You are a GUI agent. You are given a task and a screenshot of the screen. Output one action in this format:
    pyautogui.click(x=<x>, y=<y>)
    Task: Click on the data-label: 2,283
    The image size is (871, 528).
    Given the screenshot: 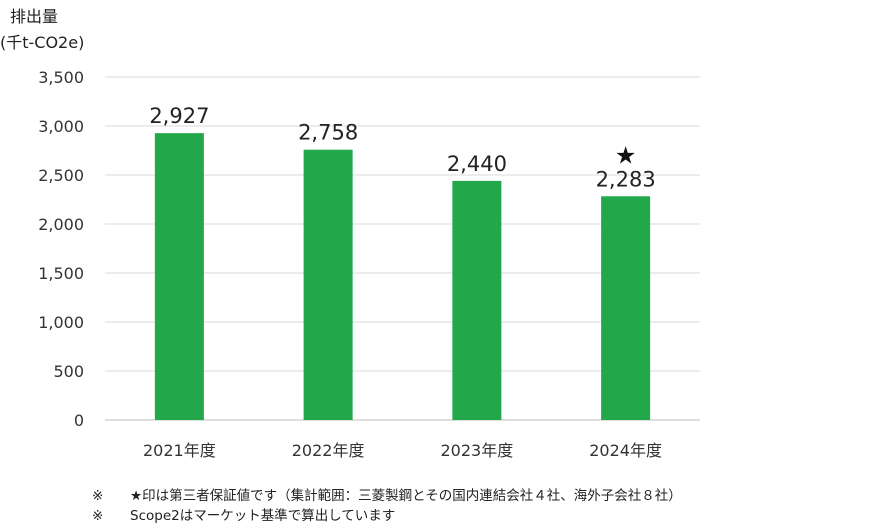 What is the action you would take?
    pyautogui.click(x=626, y=179)
    